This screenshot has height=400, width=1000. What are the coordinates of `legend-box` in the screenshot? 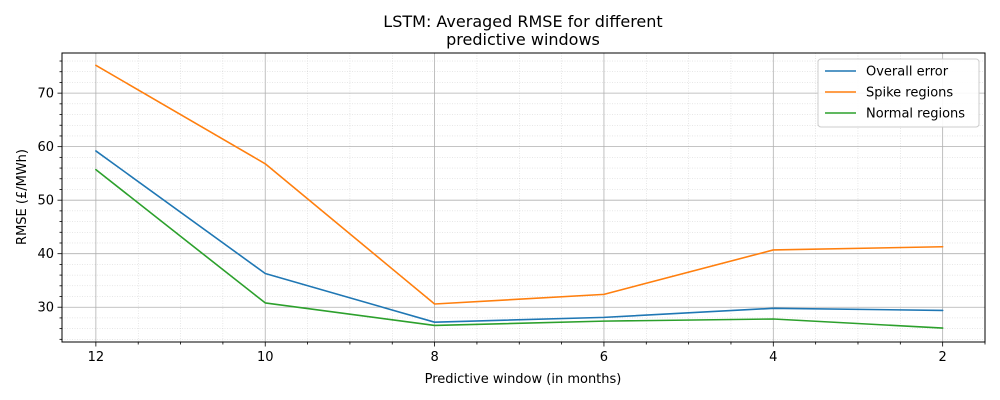 It's located at (898, 93).